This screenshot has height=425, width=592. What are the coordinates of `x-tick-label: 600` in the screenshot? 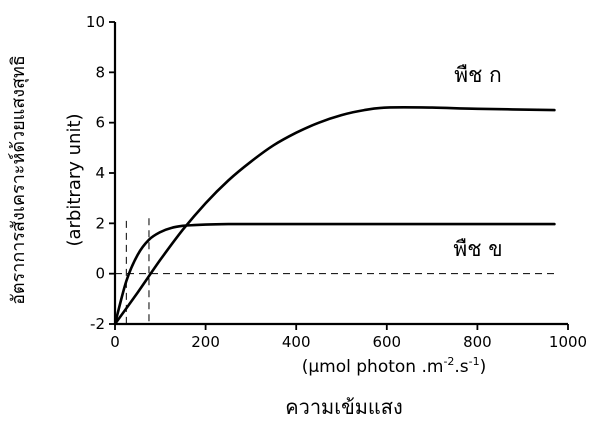 It's located at (386, 342).